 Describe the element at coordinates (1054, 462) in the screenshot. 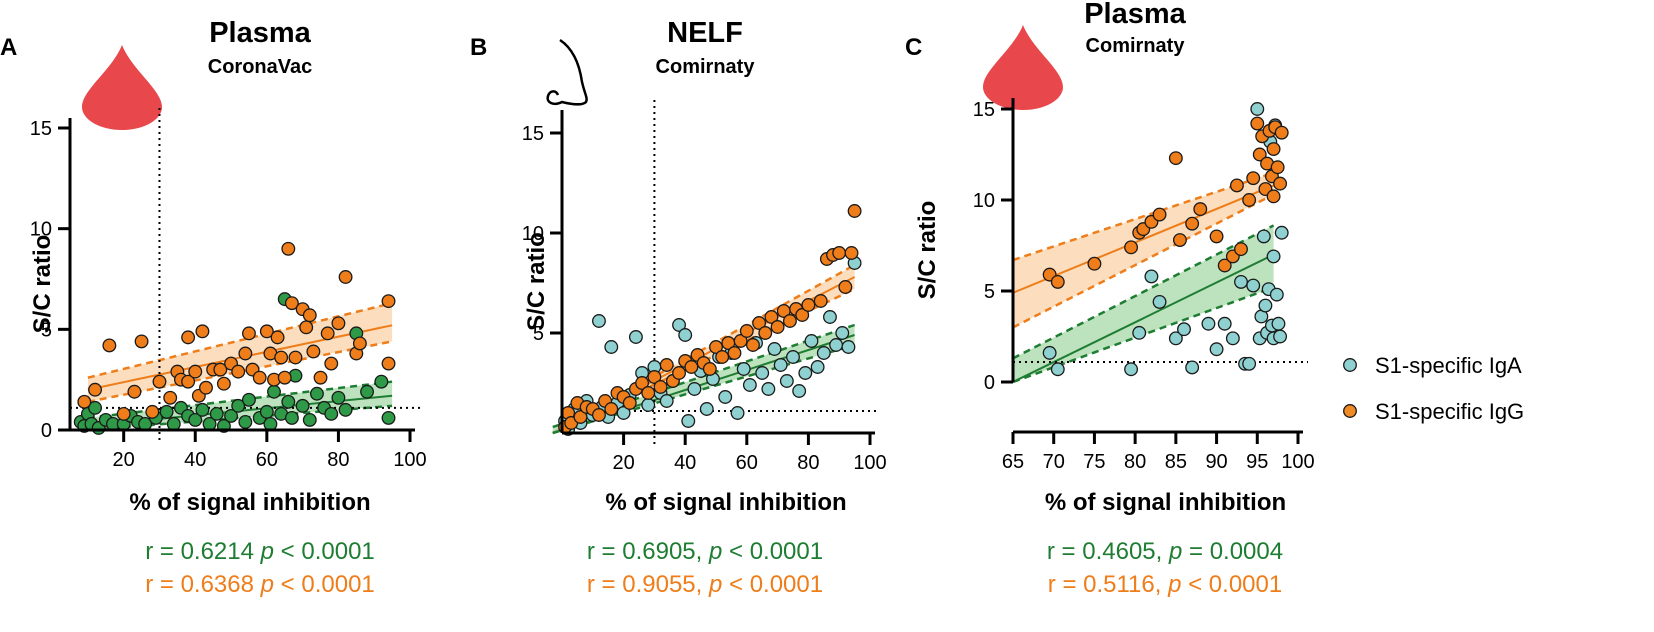

I see `x-tick-label: 70` at that location.